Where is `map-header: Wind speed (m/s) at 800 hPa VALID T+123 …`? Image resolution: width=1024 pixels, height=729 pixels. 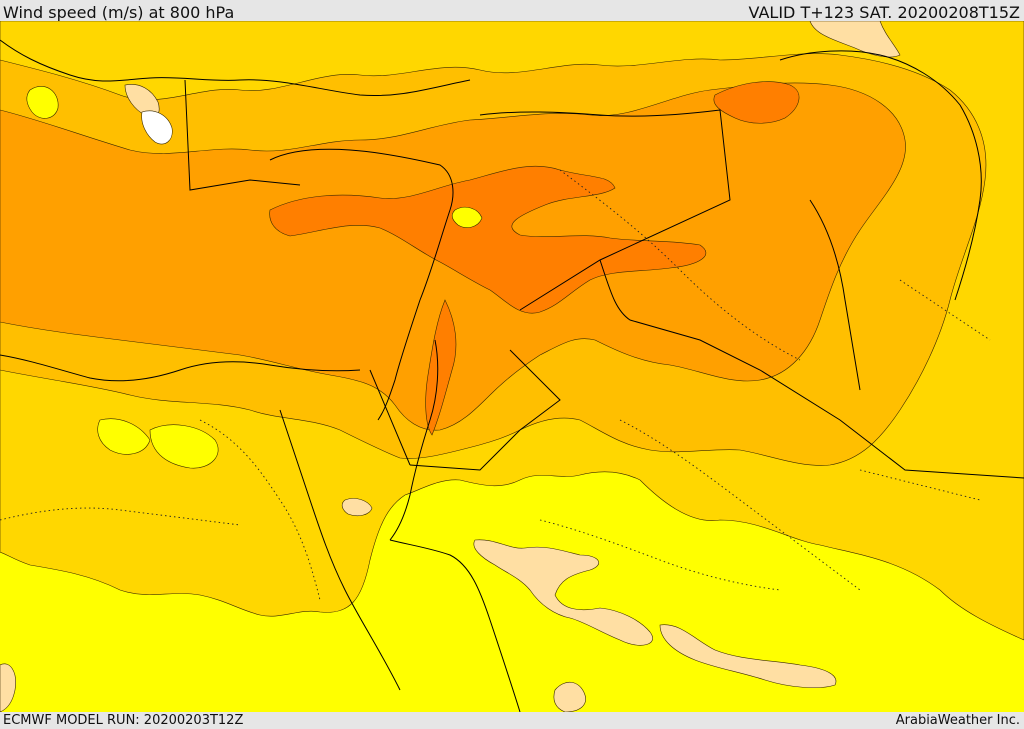
map-header: Wind speed (m/s) at 800 hPa VALID T+123 … is located at coordinates (512, 11).